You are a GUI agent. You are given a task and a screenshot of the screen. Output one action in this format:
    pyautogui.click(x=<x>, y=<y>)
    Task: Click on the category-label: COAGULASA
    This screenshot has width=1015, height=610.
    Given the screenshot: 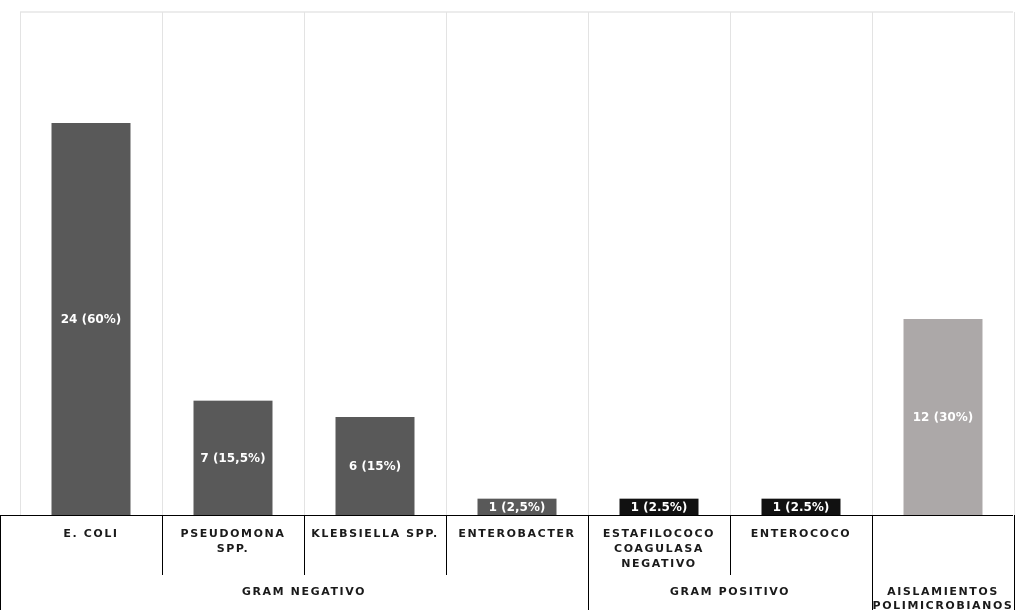 What is the action you would take?
    pyautogui.click(x=659, y=548)
    